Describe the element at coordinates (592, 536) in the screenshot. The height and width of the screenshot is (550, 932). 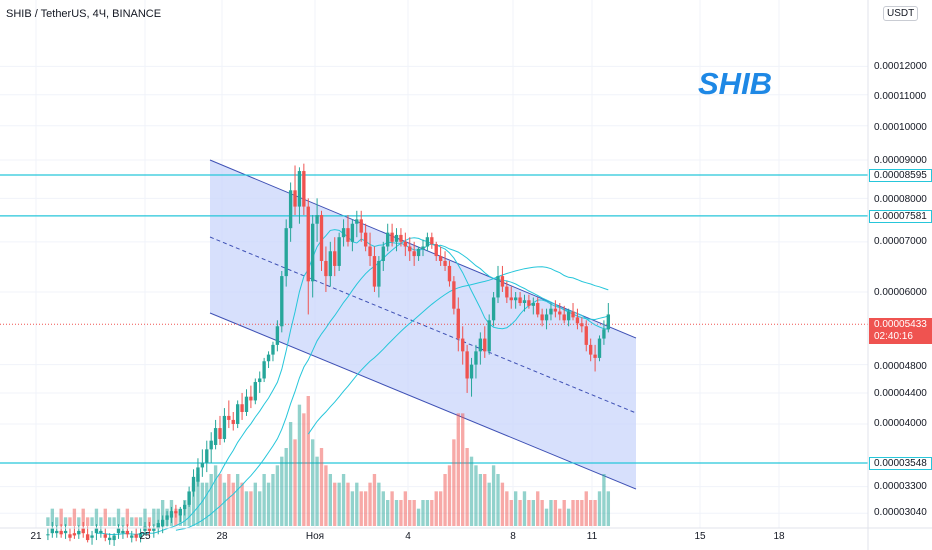
I see `date-label: 11` at that location.